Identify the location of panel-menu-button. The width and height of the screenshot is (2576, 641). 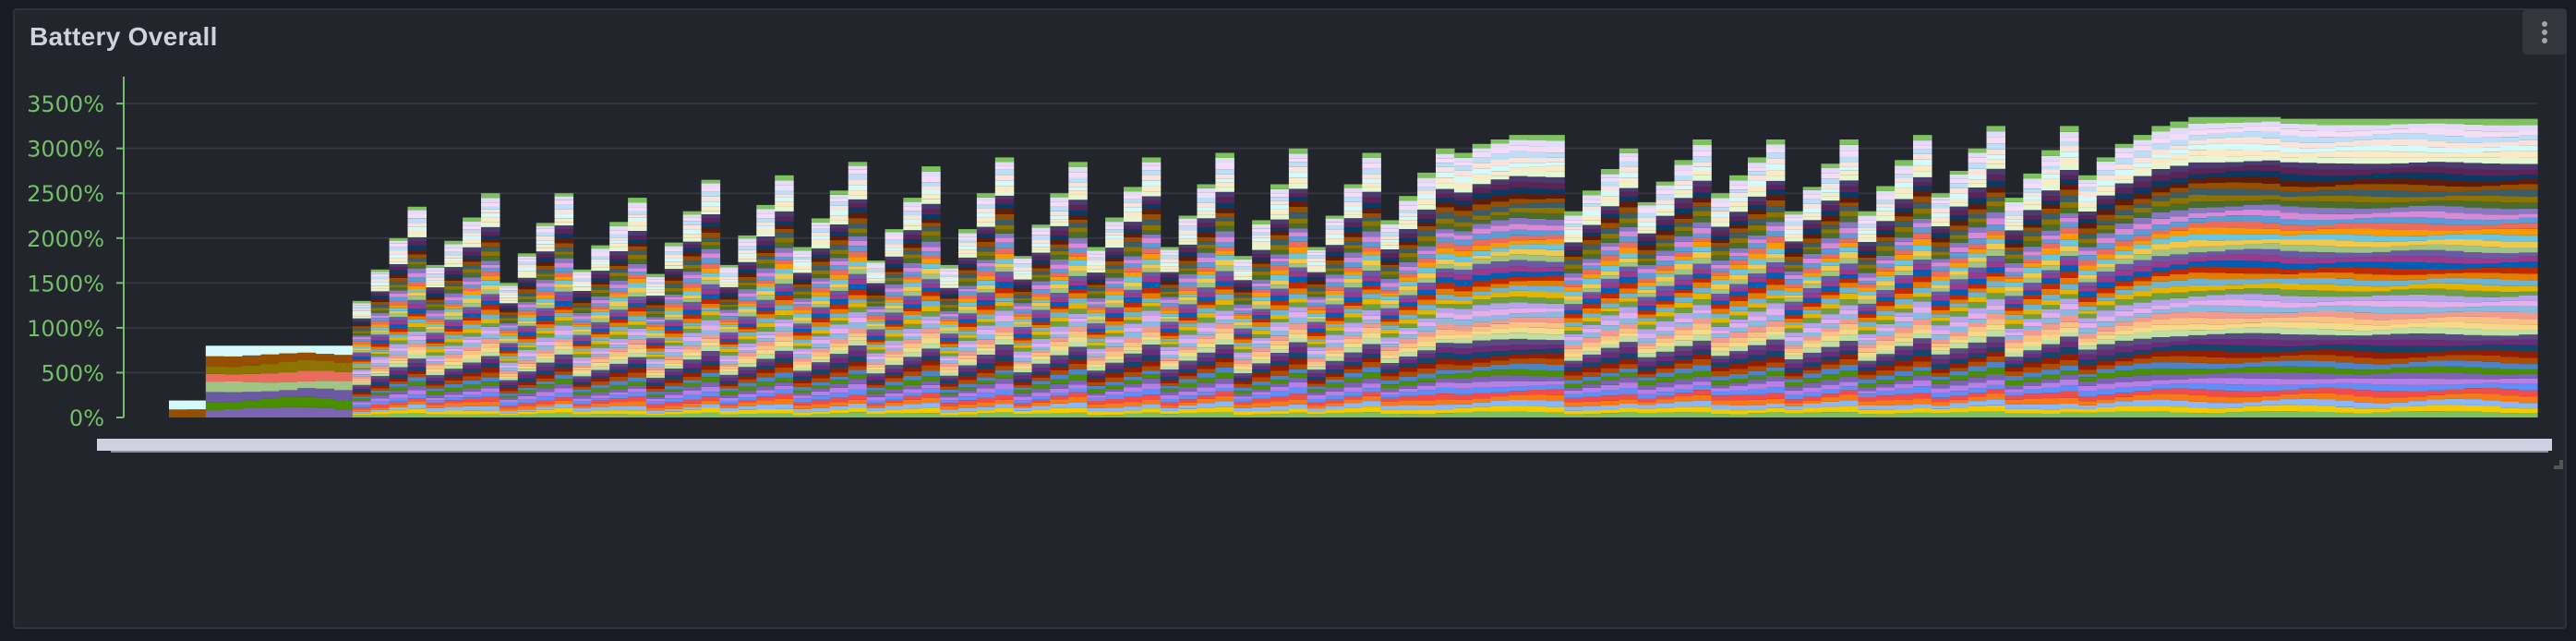
(2544, 32).